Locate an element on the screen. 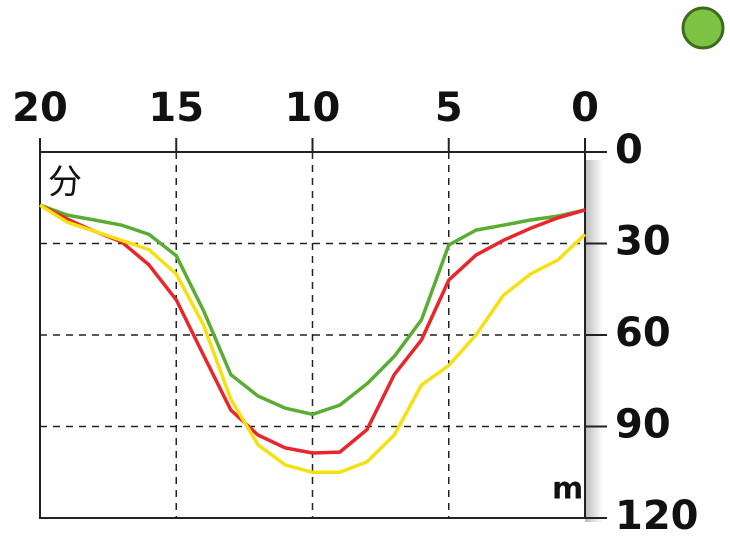 Image resolution: width=730 pixels, height=548 pixels. status-indicator is located at coordinates (703, 28).